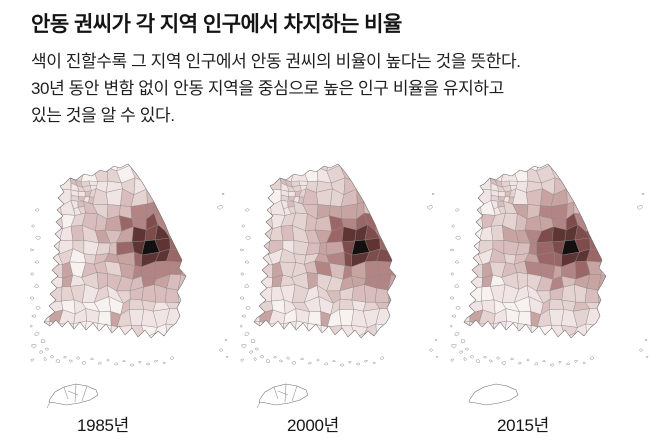 This screenshot has height=447, width=670. Describe the element at coordinates (276, 61) in the screenshot. I see `description-line-1: 색이 진할수록 그 지역 인구에서 안동 권씨의 비율이 높다는 것을 뜻한다.` at that location.